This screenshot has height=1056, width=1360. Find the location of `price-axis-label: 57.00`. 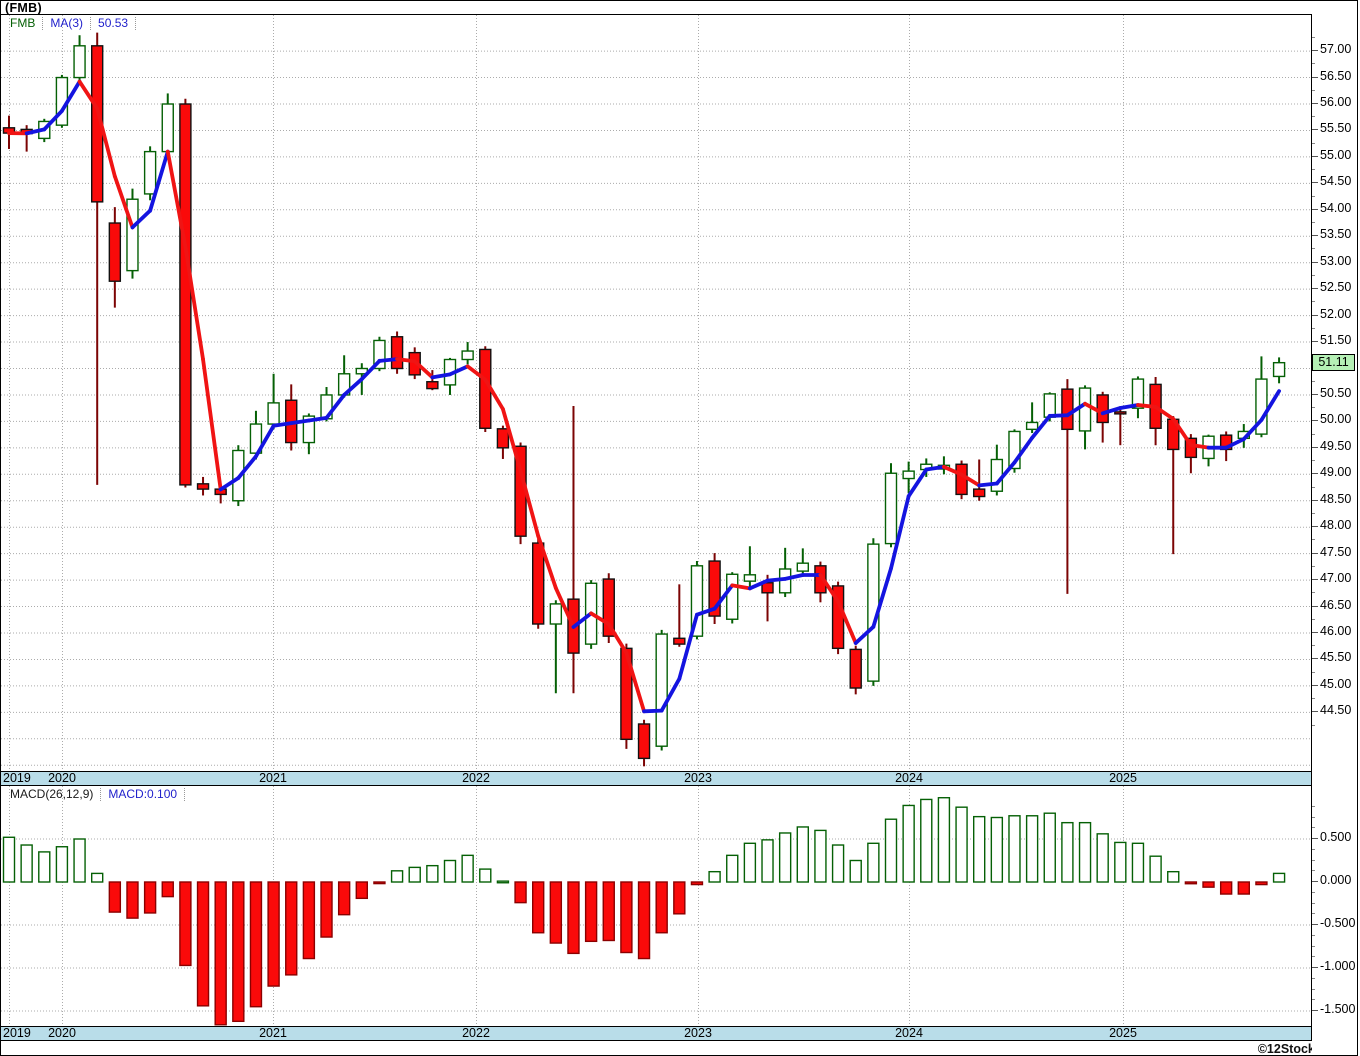

price-axis-label: 57.00 is located at coordinates (1336, 49).